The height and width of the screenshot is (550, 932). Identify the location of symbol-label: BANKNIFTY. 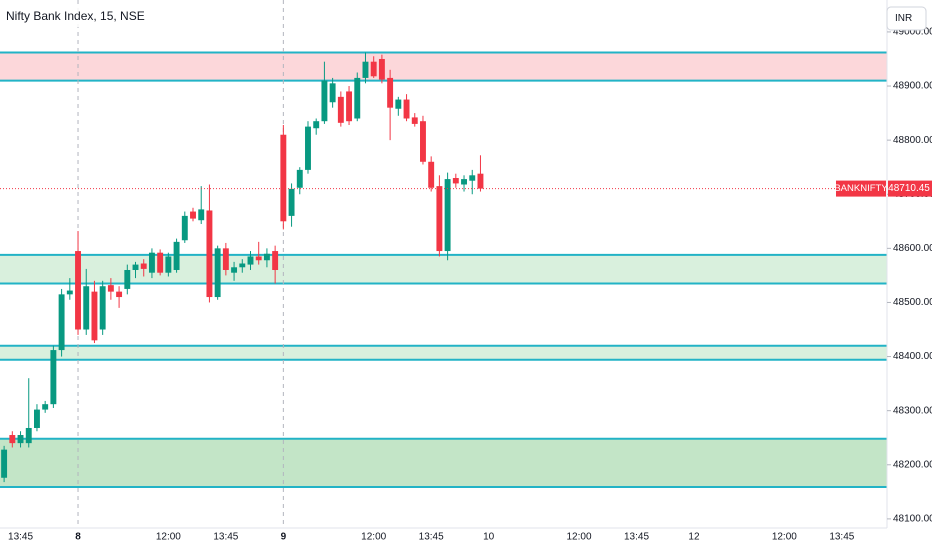
(861, 188).